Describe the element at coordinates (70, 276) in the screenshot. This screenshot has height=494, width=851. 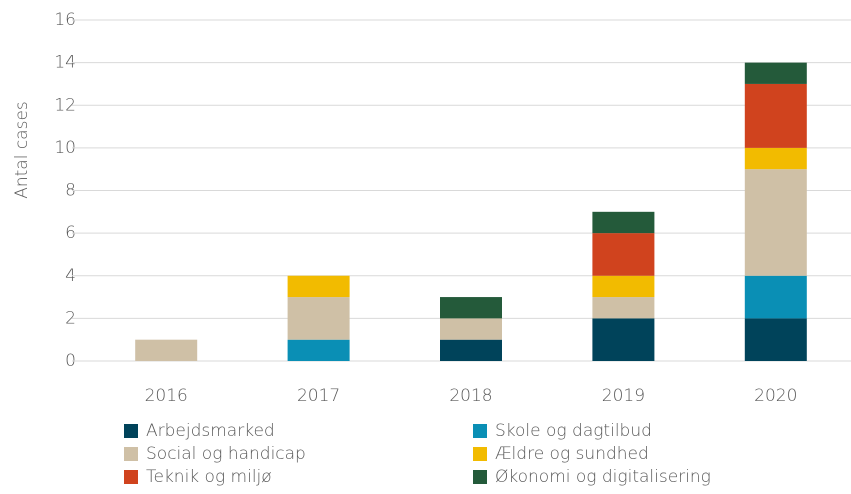
I see `y-tick-label: 4` at that location.